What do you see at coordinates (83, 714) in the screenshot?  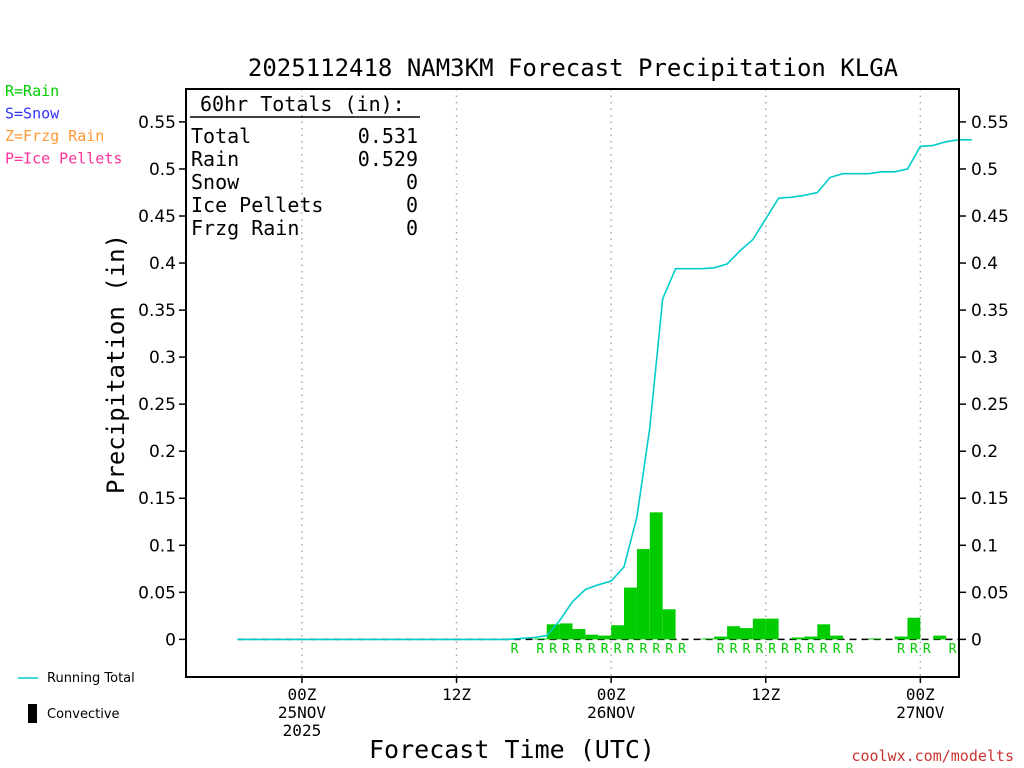 I see `convective-legend-label: Convective` at bounding box center [83, 714].